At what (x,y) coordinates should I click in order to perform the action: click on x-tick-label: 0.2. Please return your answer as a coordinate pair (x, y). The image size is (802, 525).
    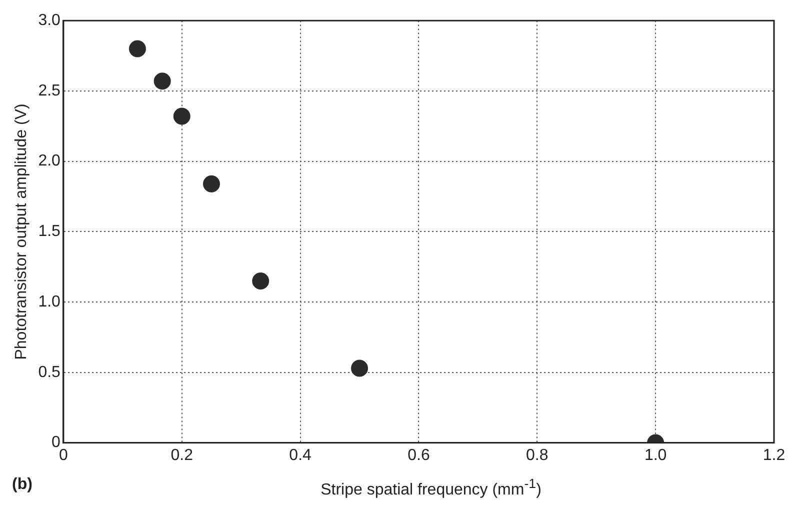
    Looking at the image, I should click on (182, 455).